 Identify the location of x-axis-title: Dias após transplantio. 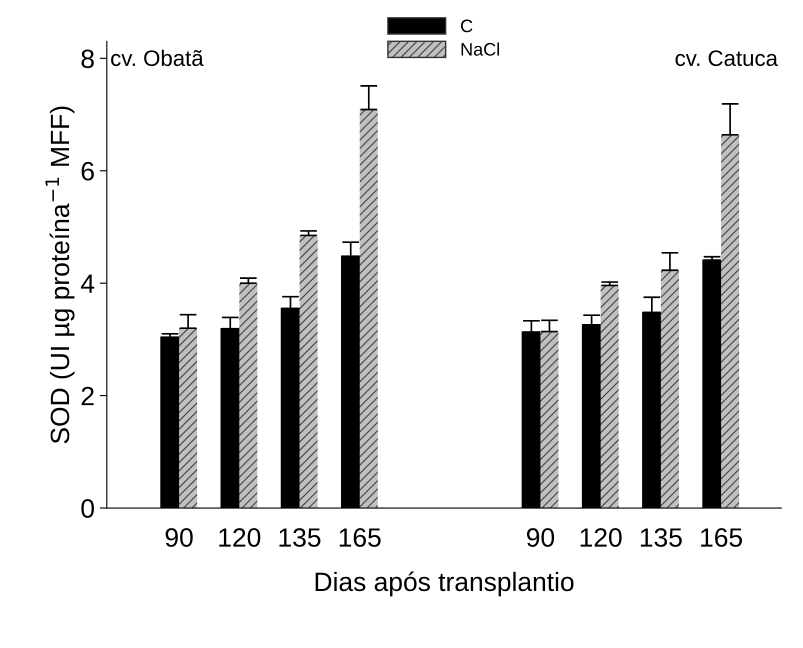
(445, 584).